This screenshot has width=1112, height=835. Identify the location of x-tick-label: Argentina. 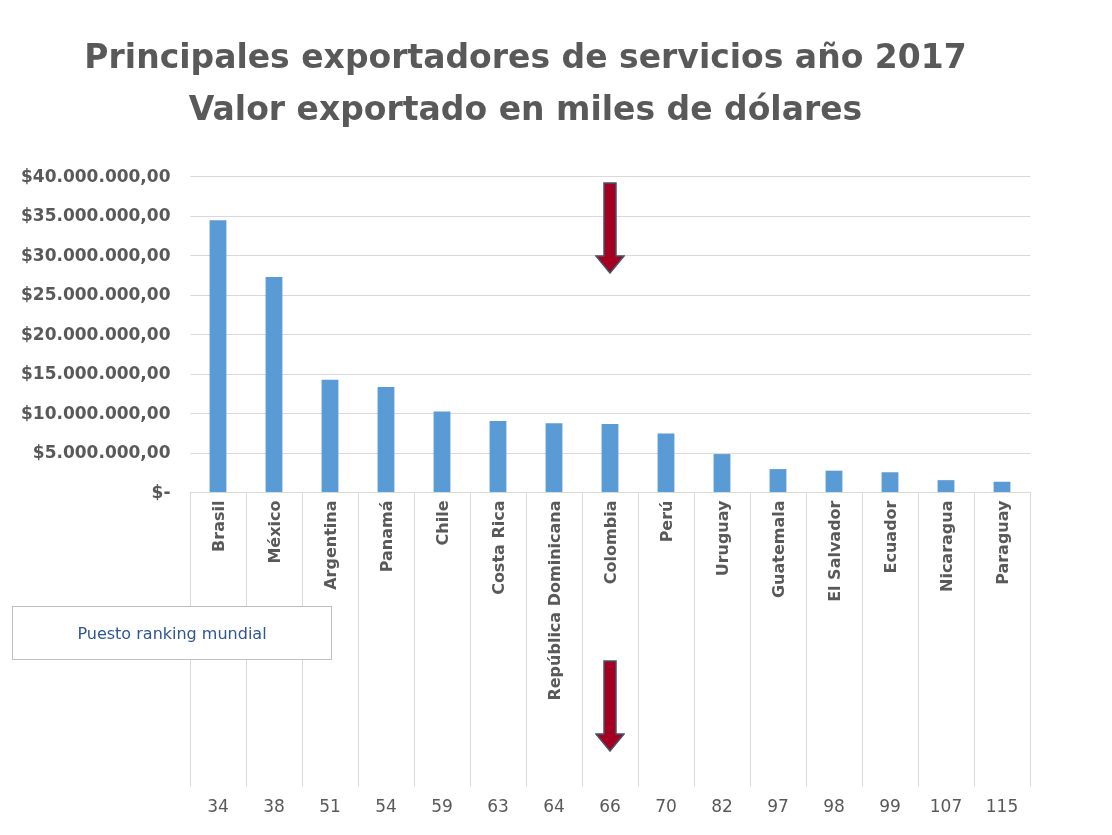
(330, 545).